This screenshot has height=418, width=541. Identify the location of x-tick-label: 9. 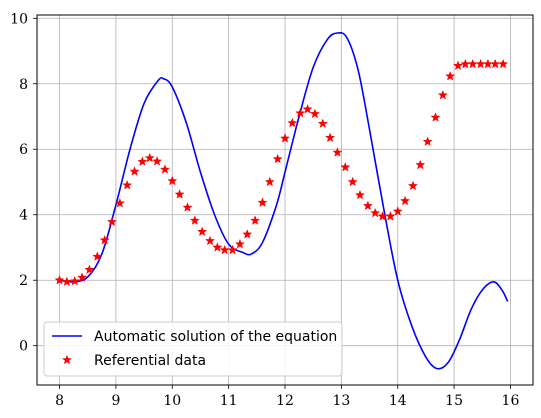
(115, 401).